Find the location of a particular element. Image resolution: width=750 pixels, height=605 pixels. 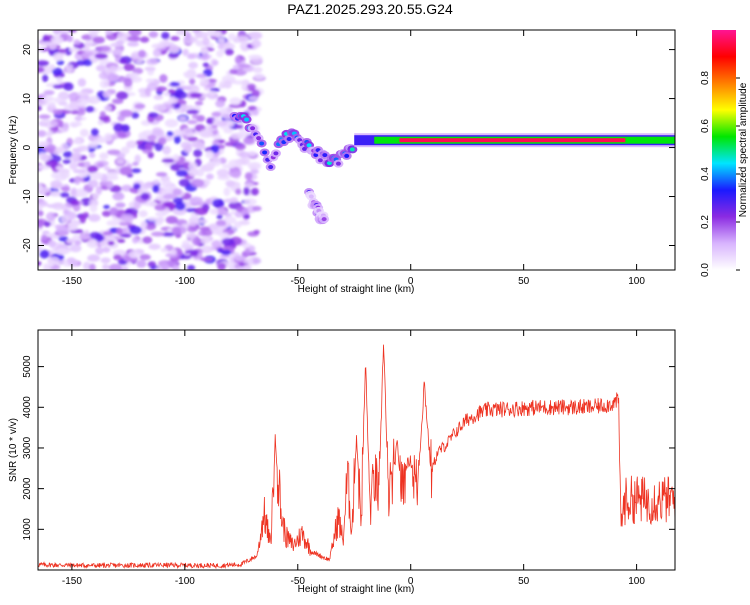

snr-x-tick-label: 100 is located at coordinates (636, 581).